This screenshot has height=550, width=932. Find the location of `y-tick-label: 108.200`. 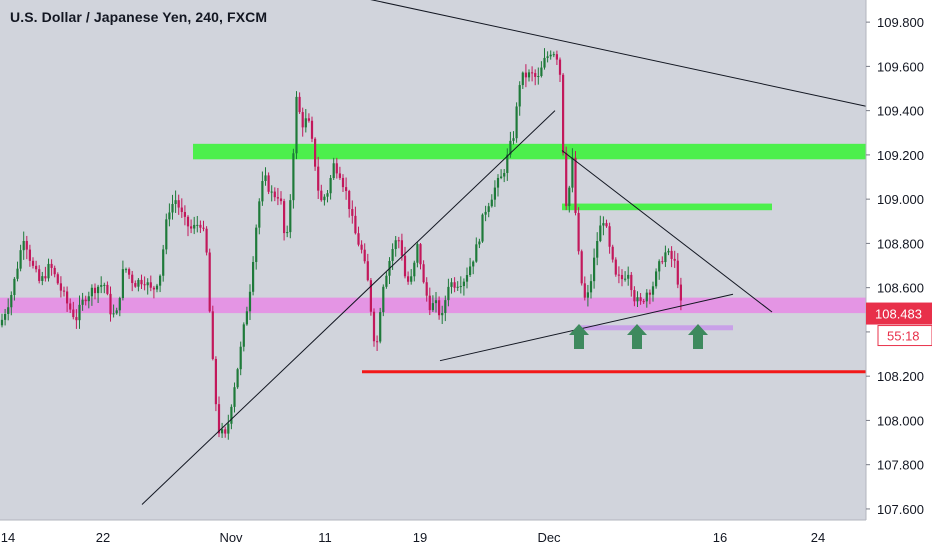

y-tick-label: 108.200 is located at coordinates (900, 376).